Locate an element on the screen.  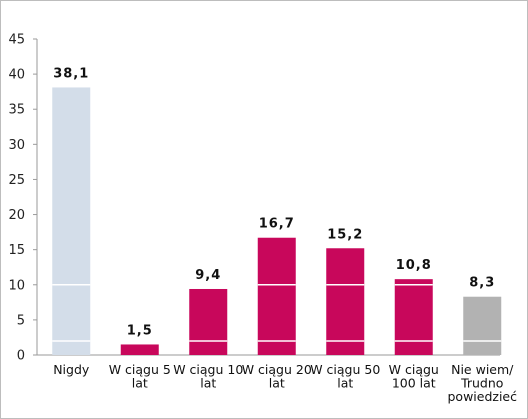
x-tick-label: W ciągu 5 lat is located at coordinates (140, 376).